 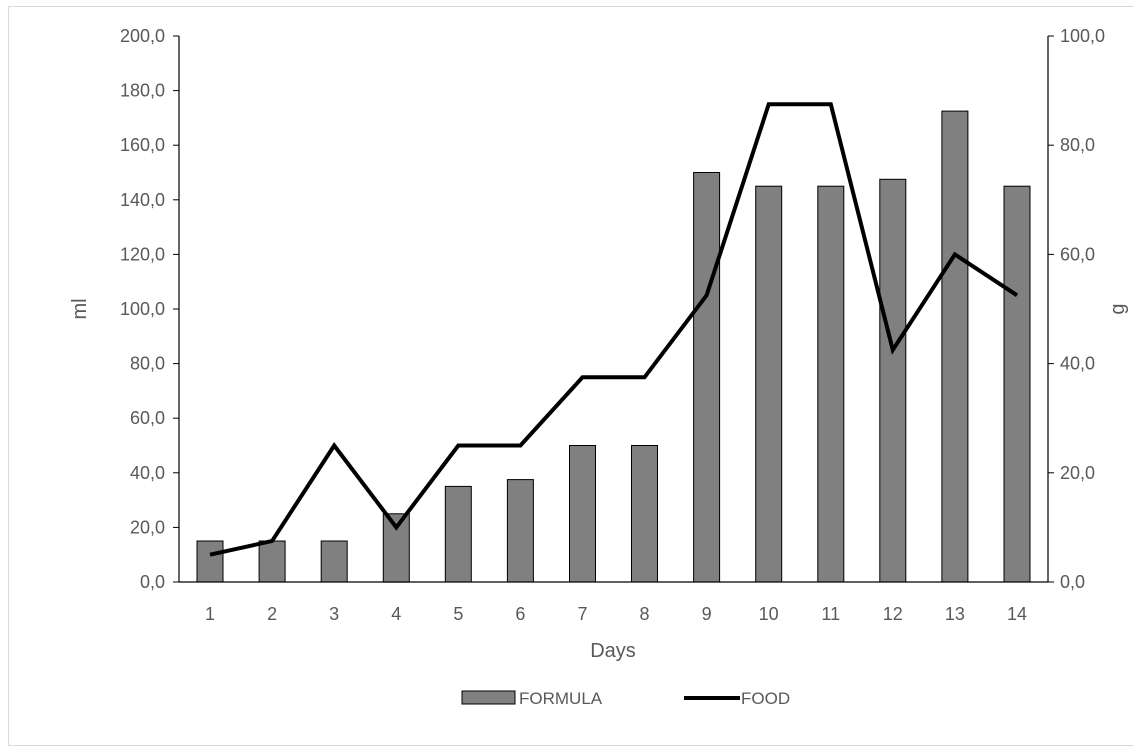 What do you see at coordinates (765, 698) in the screenshot?
I see `legend-food-label: FOOD` at bounding box center [765, 698].